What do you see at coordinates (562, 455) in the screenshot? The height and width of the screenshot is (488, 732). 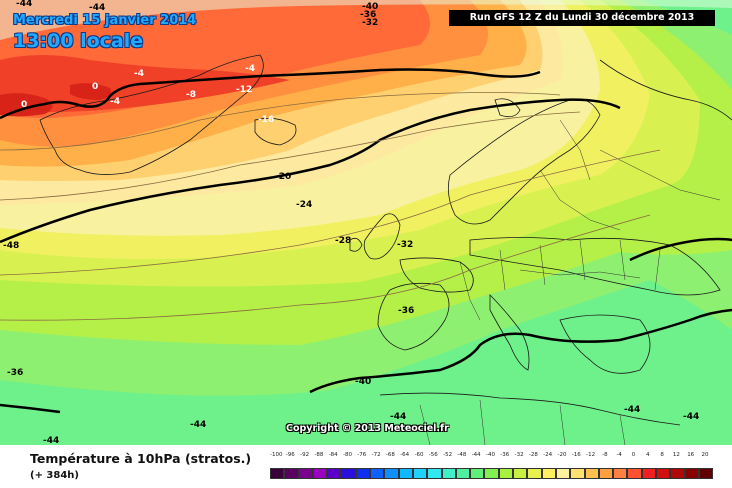 I see `legend-label: -20` at bounding box center [562, 455].